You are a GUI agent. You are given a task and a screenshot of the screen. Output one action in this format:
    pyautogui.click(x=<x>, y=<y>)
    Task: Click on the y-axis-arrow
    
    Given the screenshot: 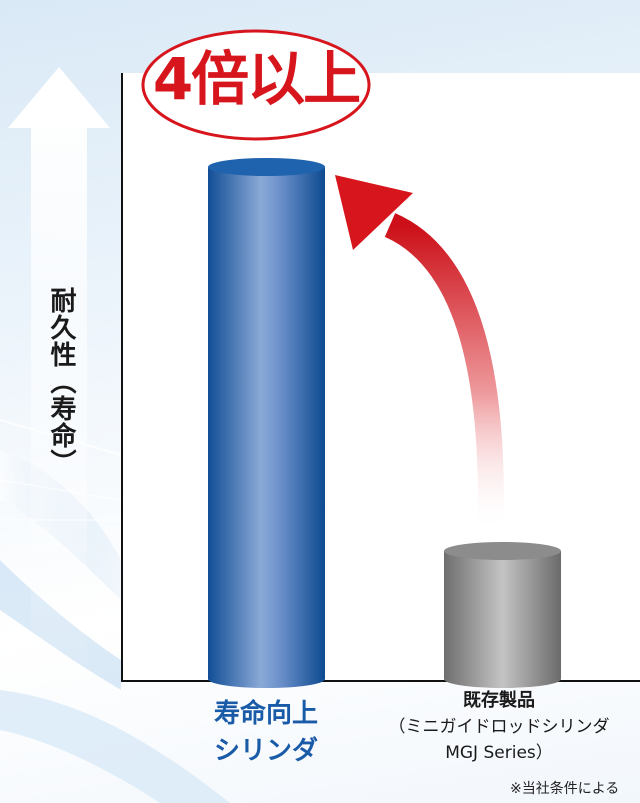 What is the action you would take?
    pyautogui.click(x=59, y=377)
    